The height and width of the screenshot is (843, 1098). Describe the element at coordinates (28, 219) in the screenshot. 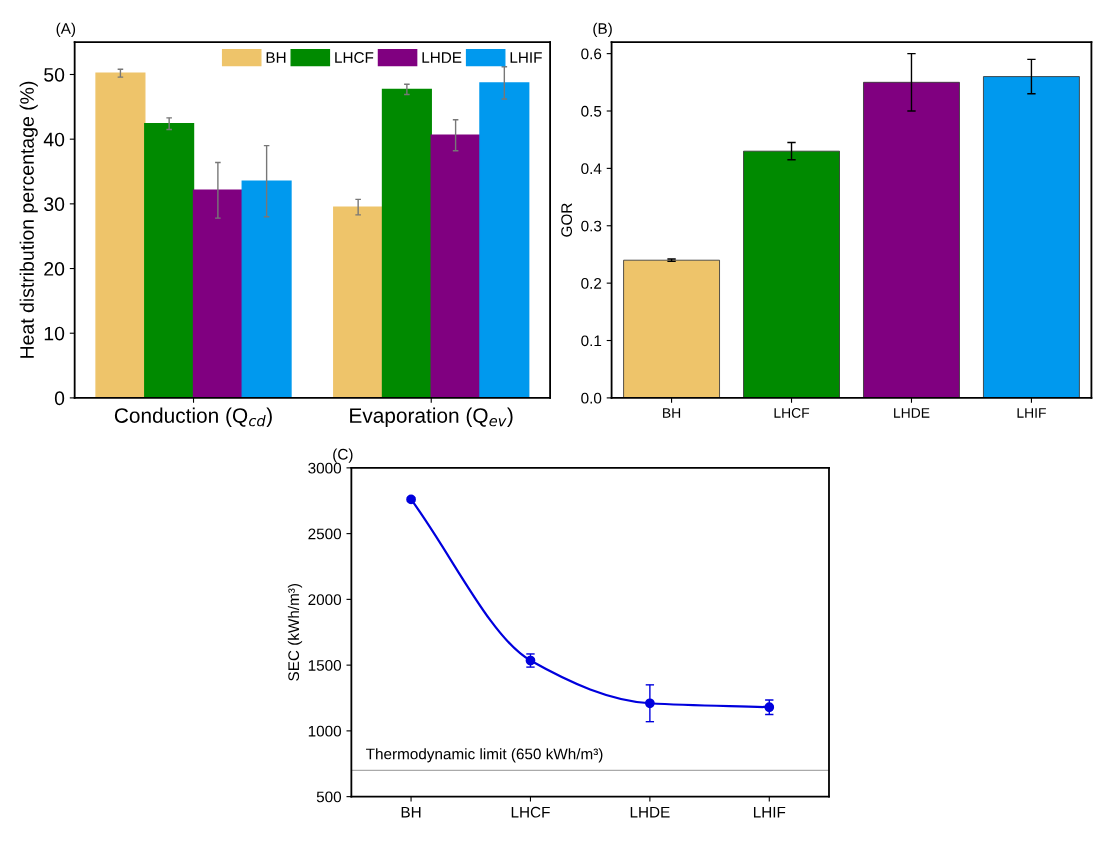

I see `y-axis-title: Heat distribution percentage (%)` at that location.